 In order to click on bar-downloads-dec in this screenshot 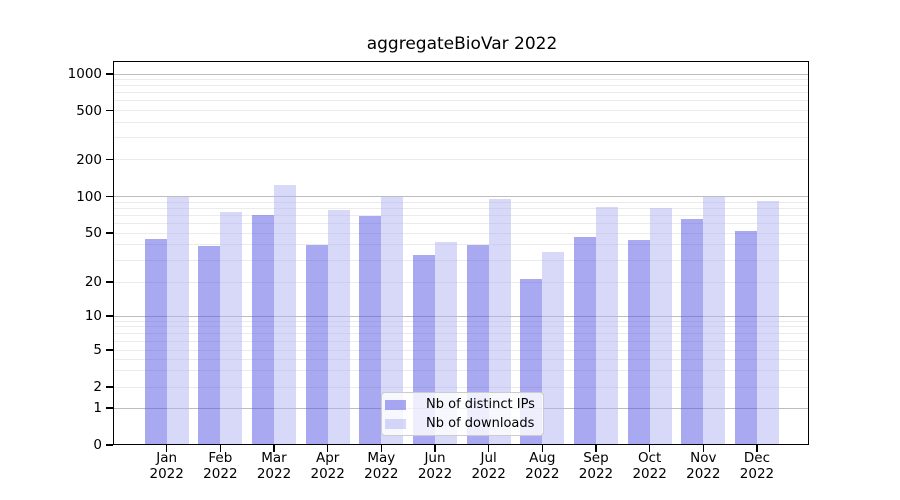, I will do `click(767, 323)`.